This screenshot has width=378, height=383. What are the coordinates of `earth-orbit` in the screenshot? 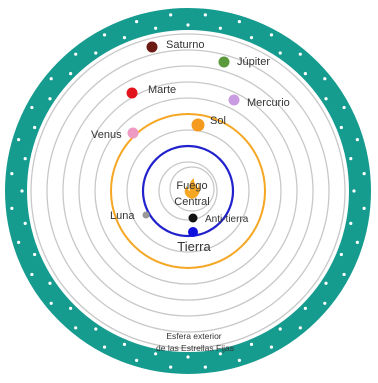 It's located at (188, 191).